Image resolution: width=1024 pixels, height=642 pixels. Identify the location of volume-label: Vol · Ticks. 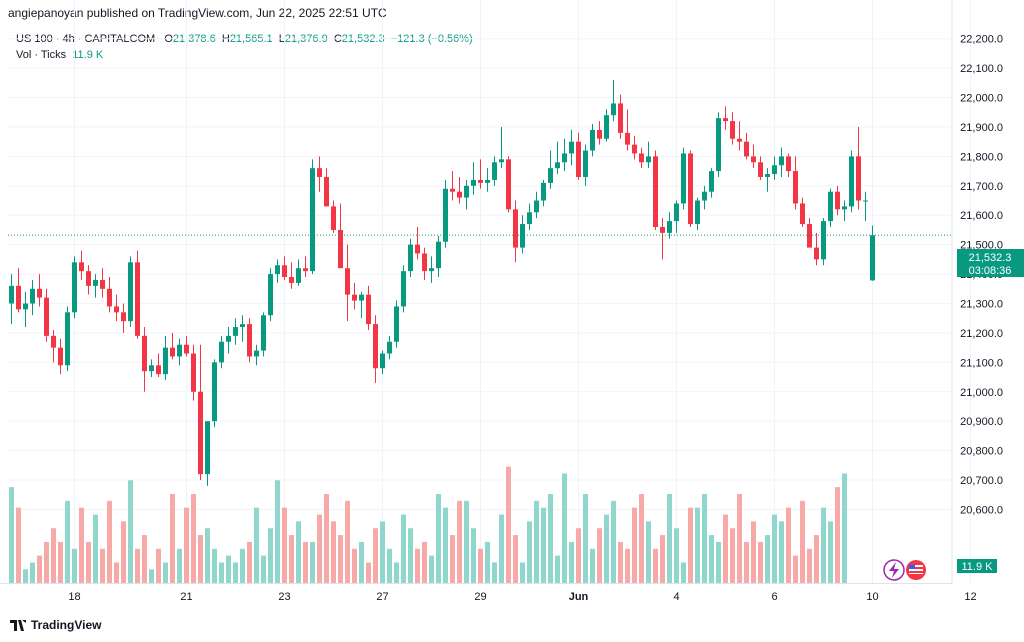
(41, 55).